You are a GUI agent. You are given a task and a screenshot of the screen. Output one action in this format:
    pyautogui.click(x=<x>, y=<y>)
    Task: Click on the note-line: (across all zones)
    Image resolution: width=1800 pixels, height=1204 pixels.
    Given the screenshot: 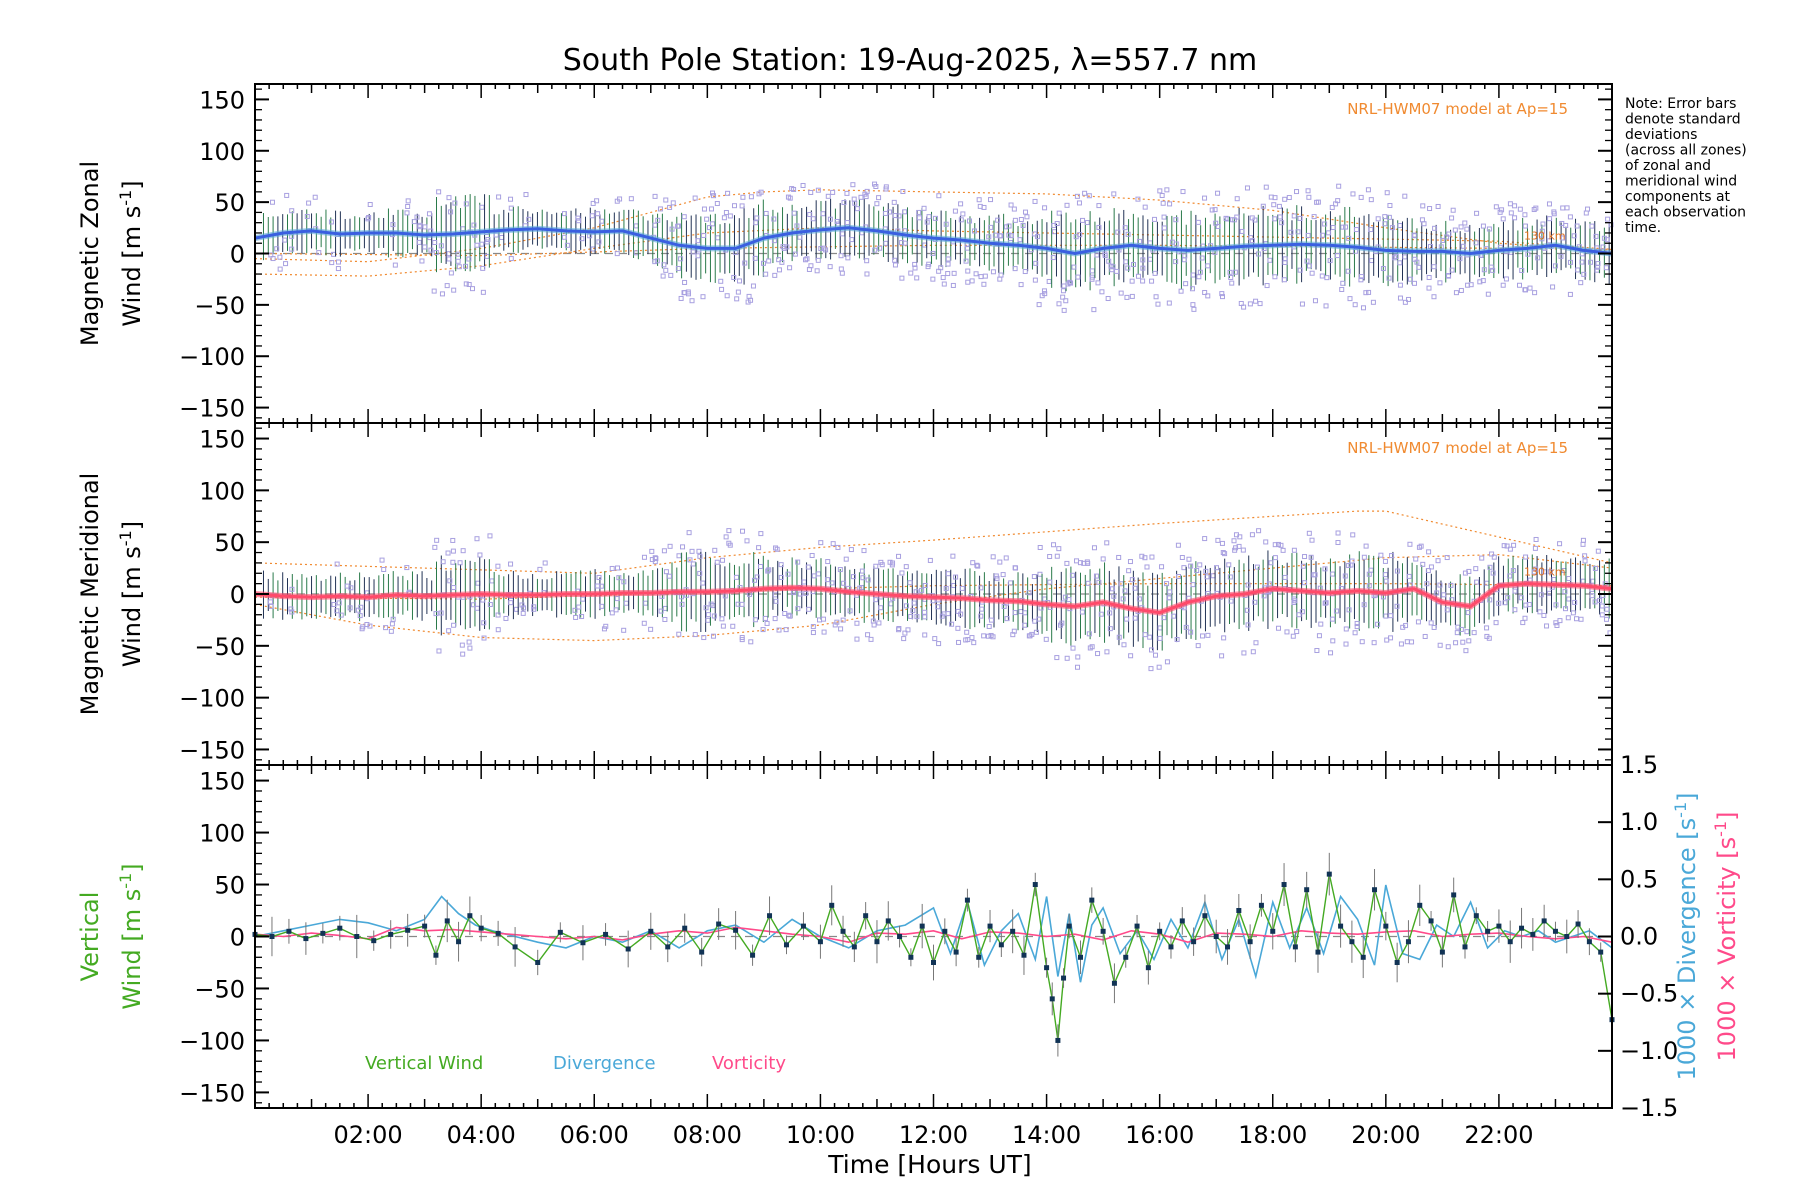 What is the action you would take?
    pyautogui.click(x=1686, y=151)
    